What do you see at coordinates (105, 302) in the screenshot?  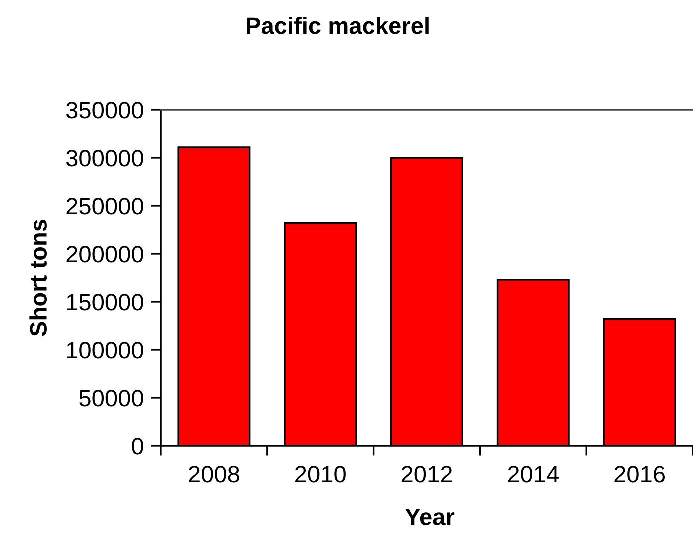 I see `y-tick-label: 150000` at bounding box center [105, 302].